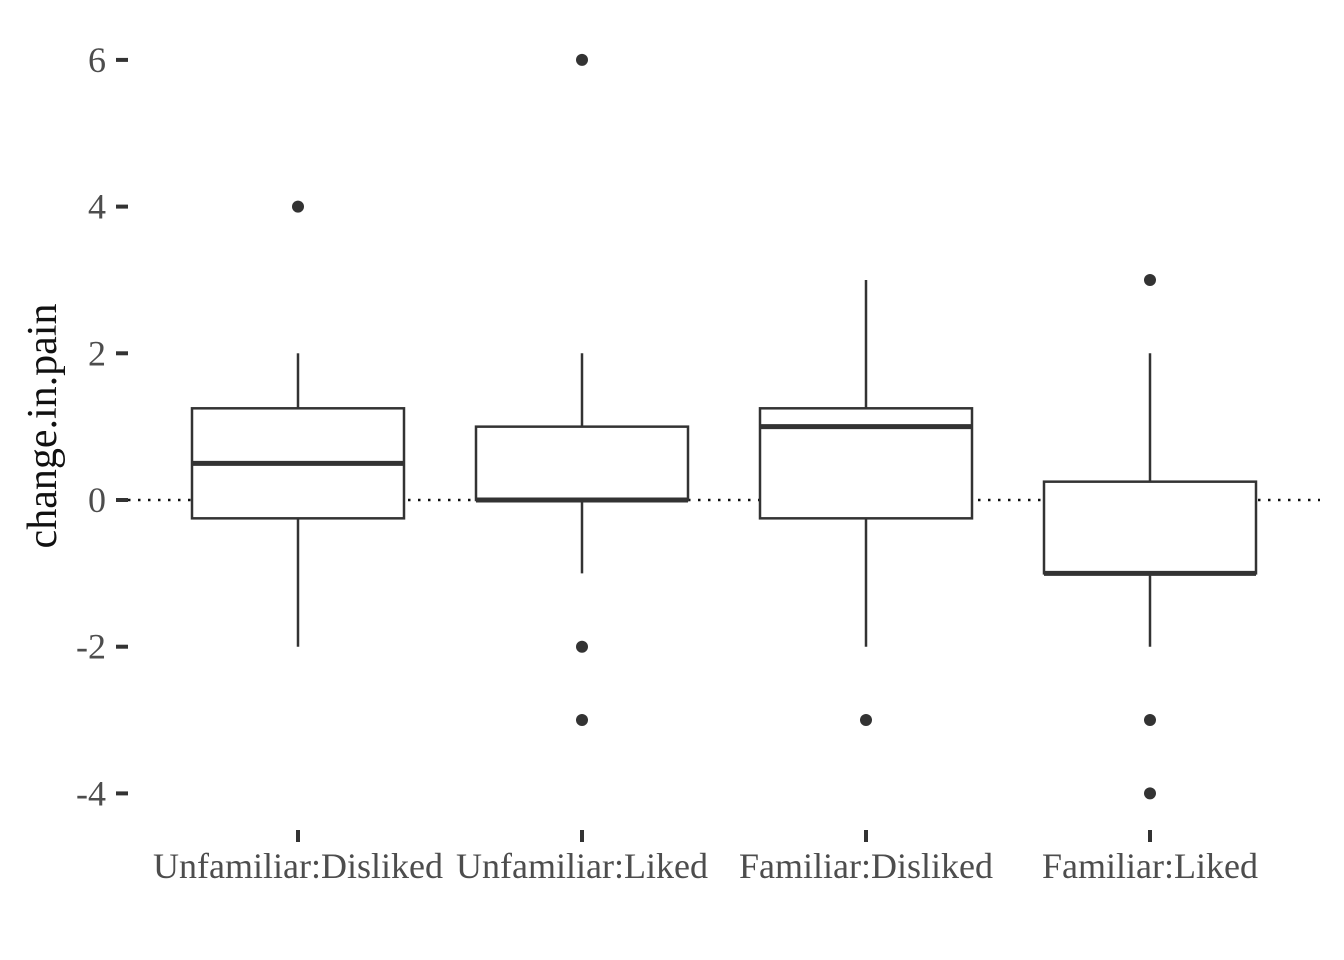  I want to click on box-familiar-disliked, so click(866, 463).